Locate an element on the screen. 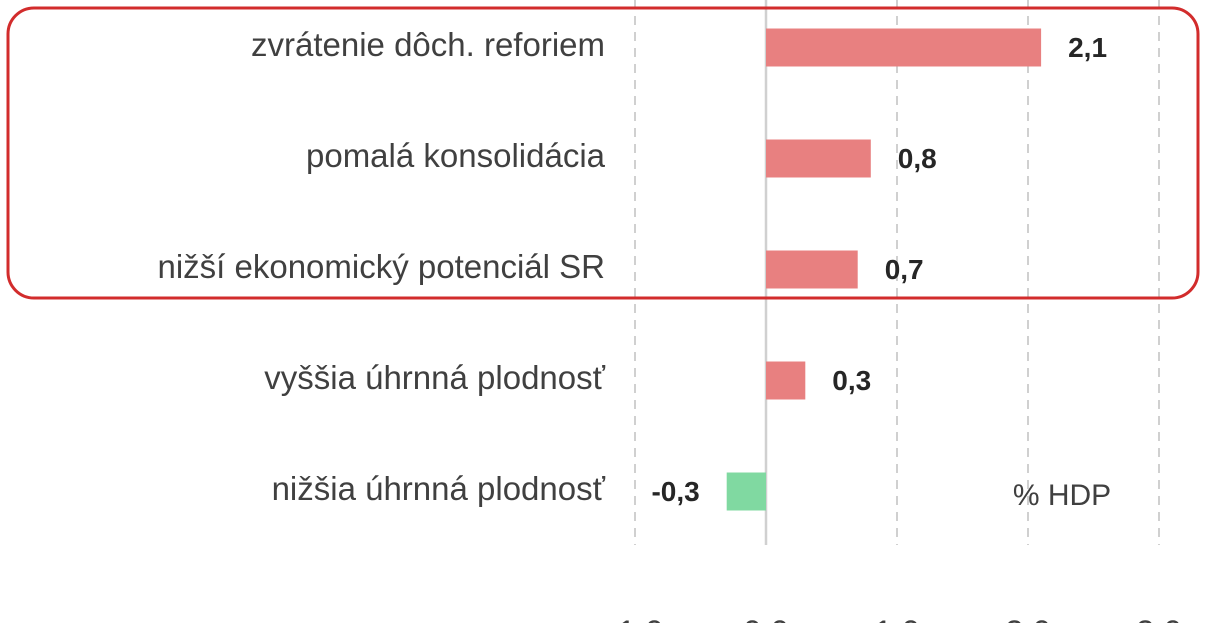 The image size is (1206, 623). y-tick-label: zvrátenie dôch. reforiem is located at coordinates (428, 44).